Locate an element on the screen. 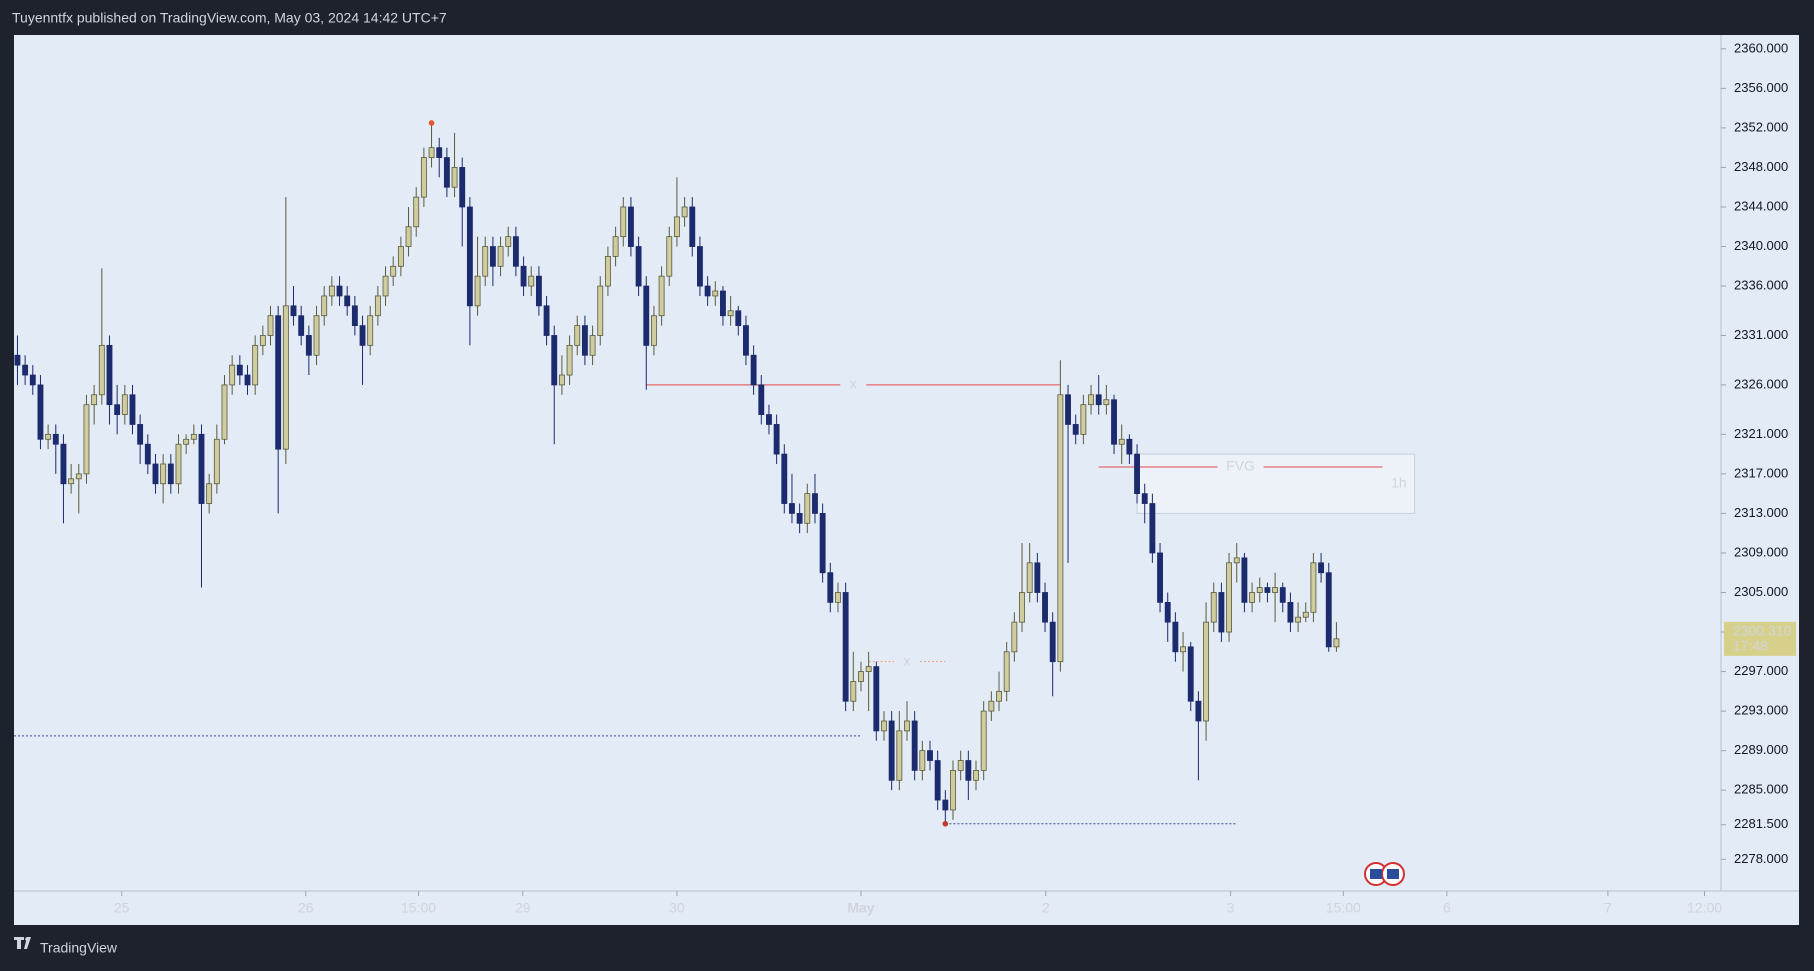  y-tick-label: 2336.000 is located at coordinates (1761, 285).